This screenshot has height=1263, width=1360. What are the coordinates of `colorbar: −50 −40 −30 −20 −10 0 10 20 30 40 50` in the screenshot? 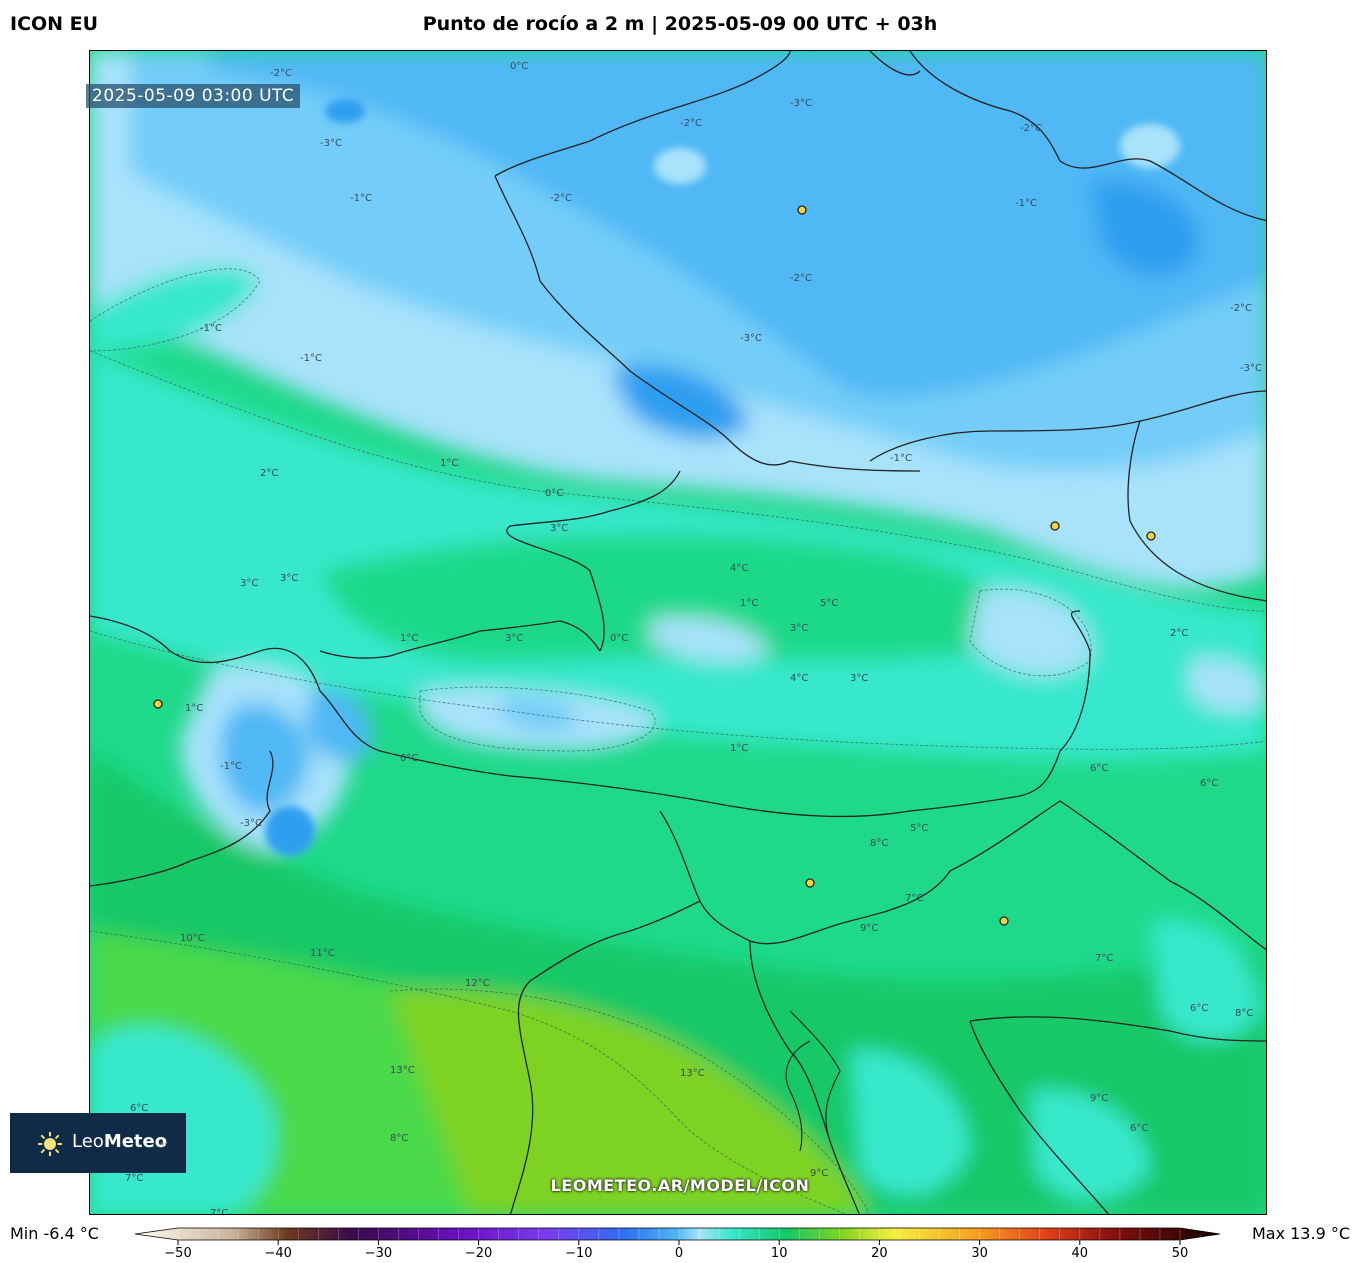 It's located at (677, 1243).